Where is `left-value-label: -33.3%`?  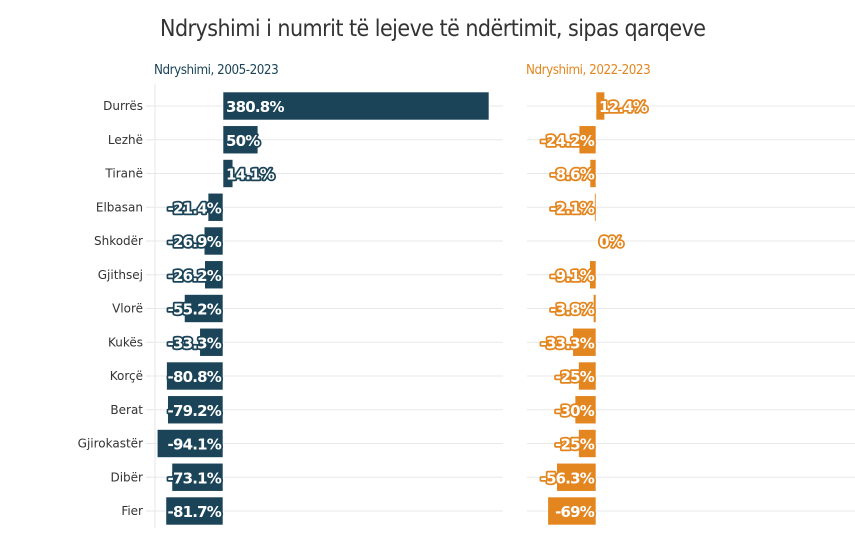 left-value-label: -33.3% is located at coordinates (195, 343).